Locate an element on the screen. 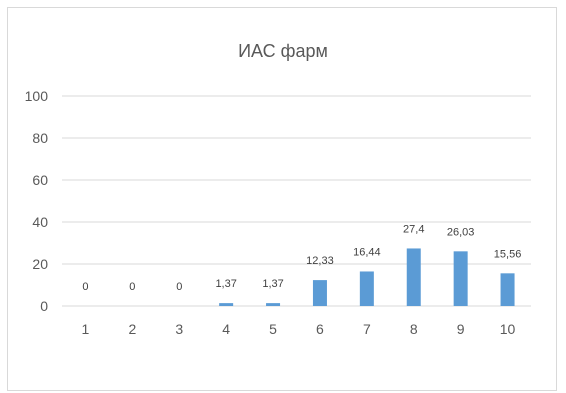 Image resolution: width=566 pixels, height=393 pixels. data-label: 16,44 is located at coordinates (367, 252).